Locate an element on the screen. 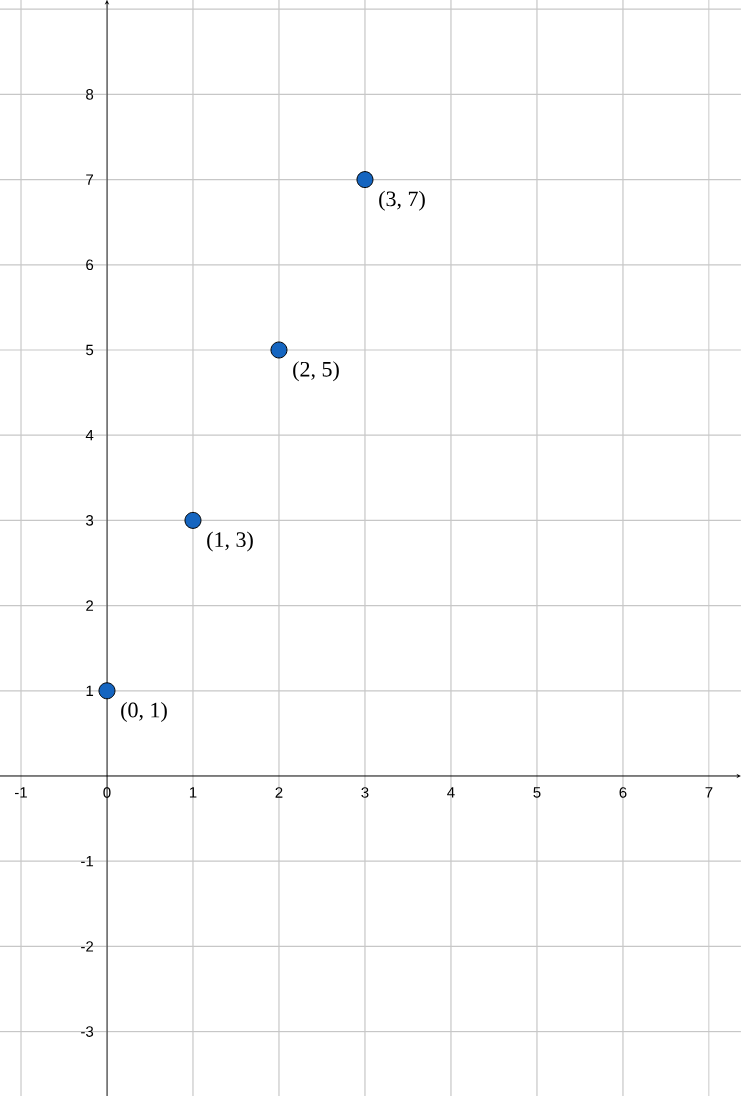 The width and height of the screenshot is (741, 1096). y-tick-label: 4 is located at coordinates (89, 435).